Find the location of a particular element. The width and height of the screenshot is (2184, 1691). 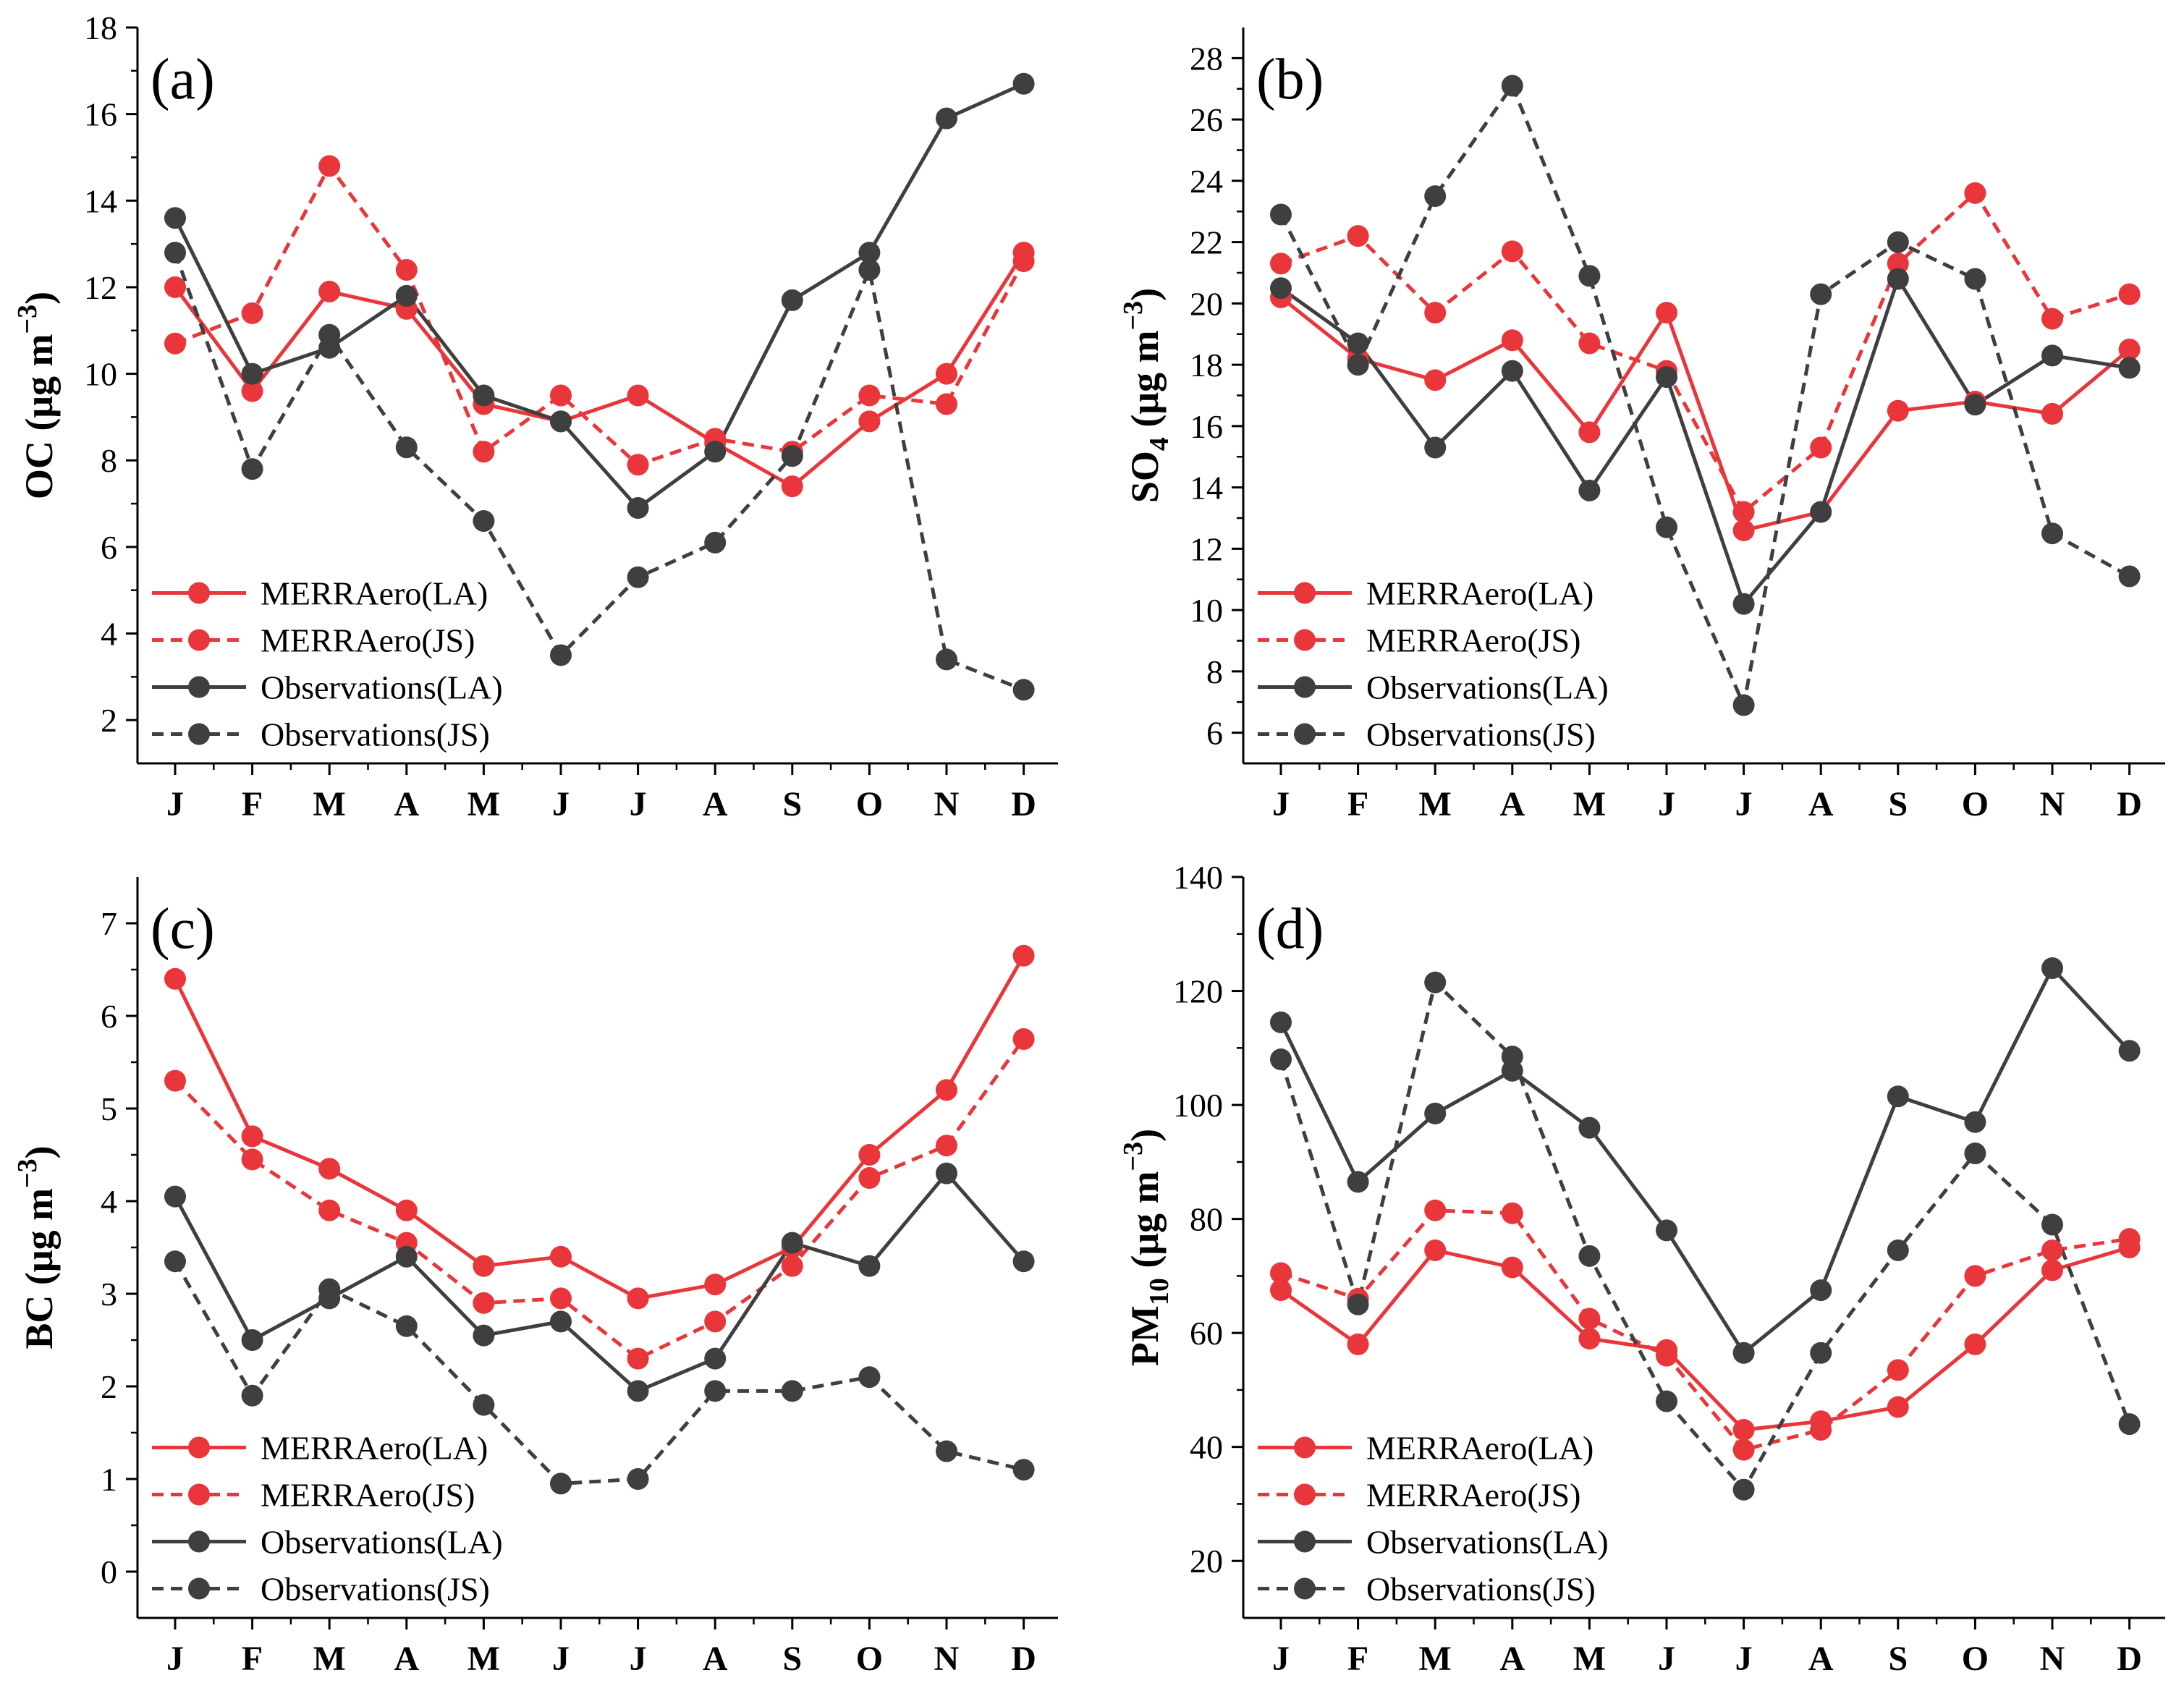

y-tick-label: 20 is located at coordinates (1206, 1561).